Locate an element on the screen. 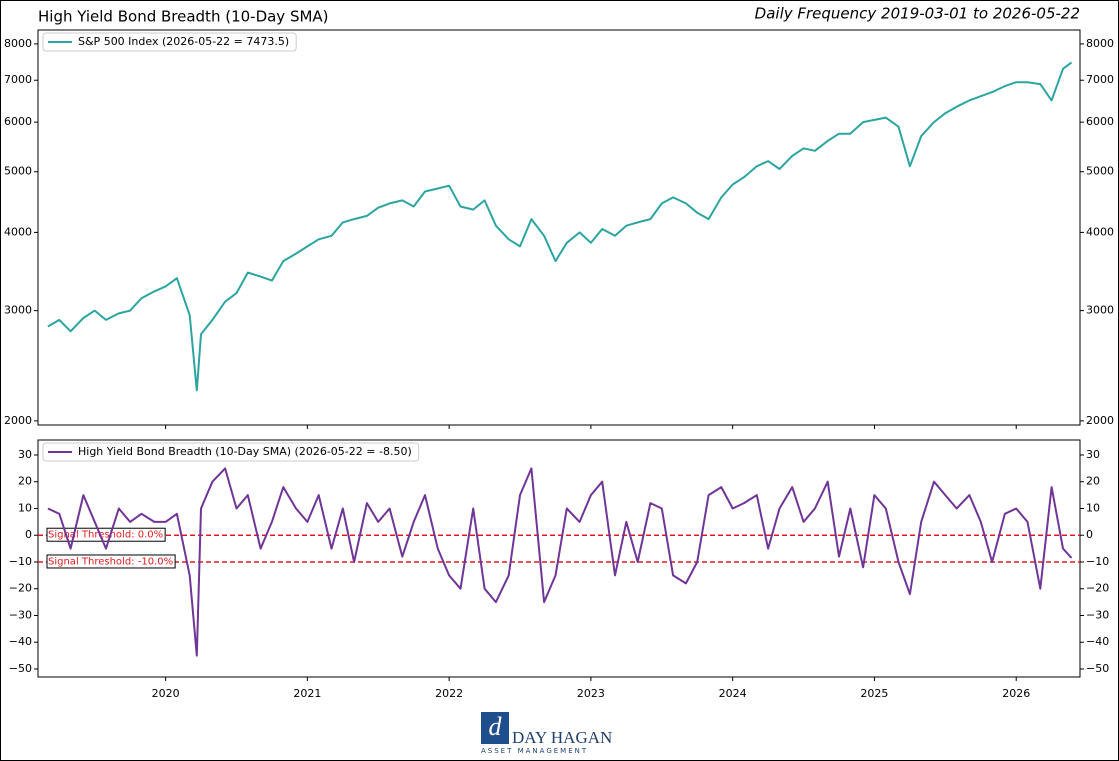 The height and width of the screenshot is (761, 1119). threshold-label: Signal Threshold: 0.0% is located at coordinates (106, 534).